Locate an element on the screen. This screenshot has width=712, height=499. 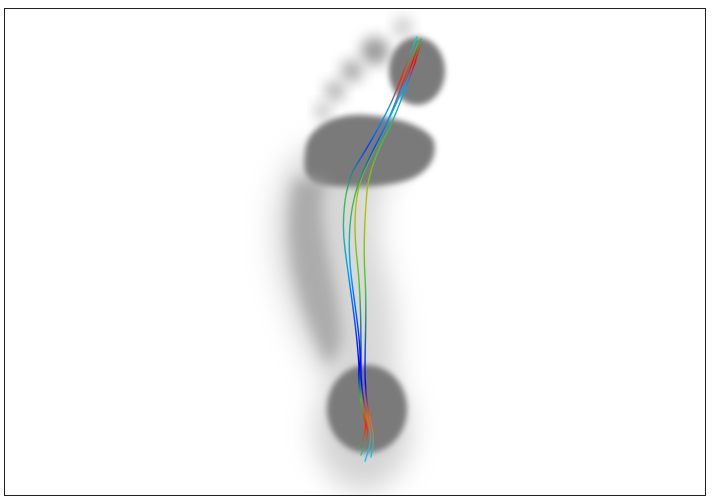
footprint-lesser-toes is located at coordinates (363, 68).